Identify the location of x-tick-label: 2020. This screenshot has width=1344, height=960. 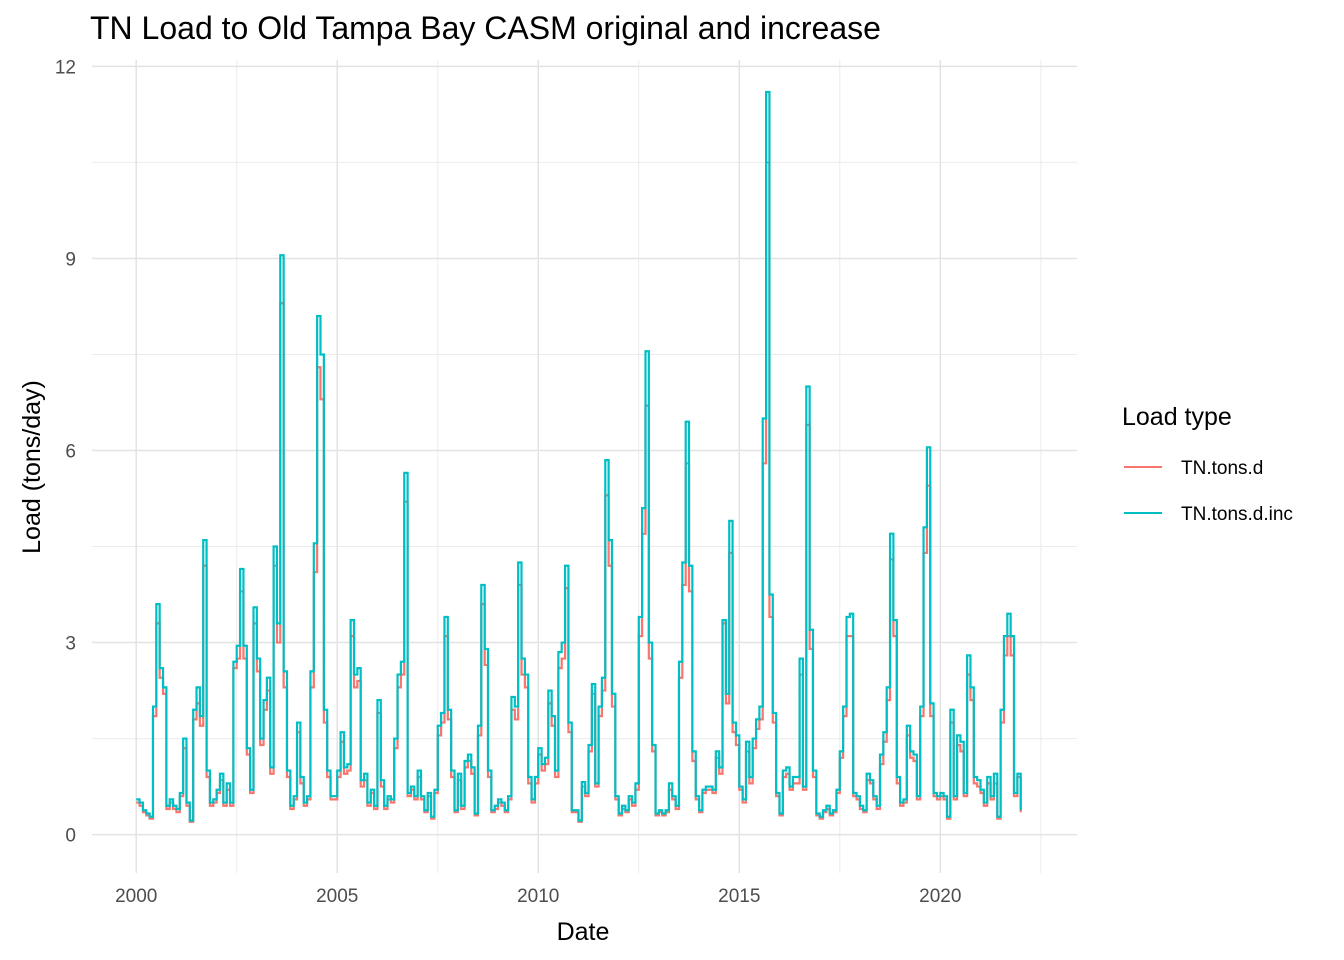
(940, 896).